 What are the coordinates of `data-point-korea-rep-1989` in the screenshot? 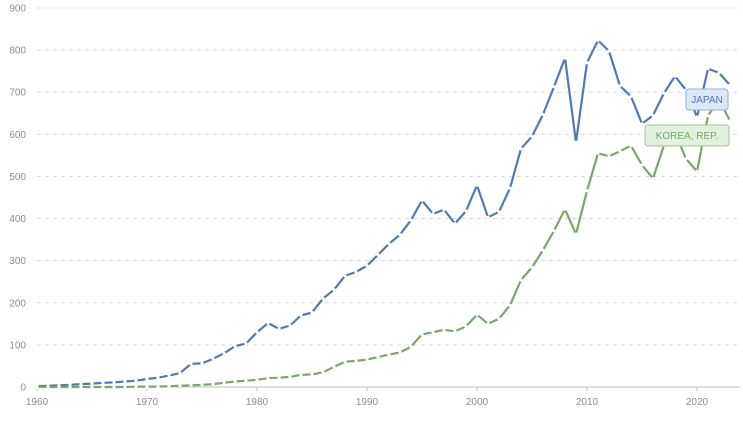 It's located at (356, 361).